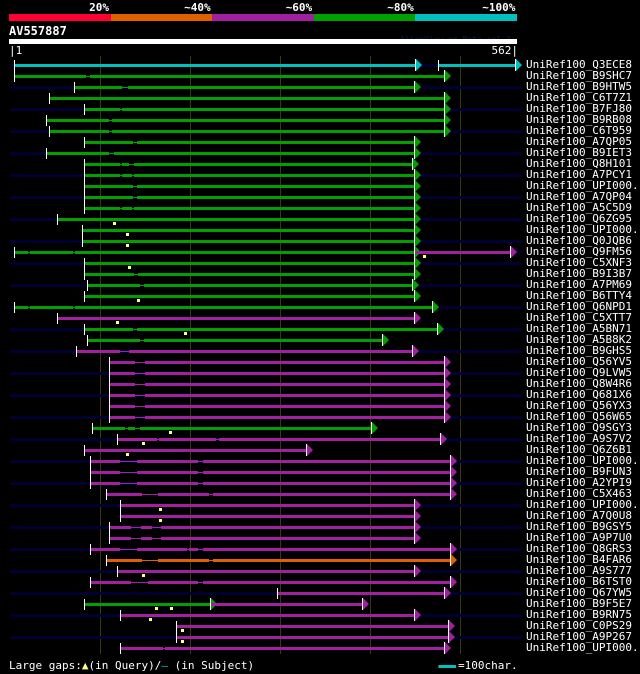 Image resolution: width=640 pixels, height=674 pixels. What do you see at coordinates (579, 97) in the screenshot?
I see `hit-label: UniRef100_C6T7Z1` at bounding box center [579, 97].